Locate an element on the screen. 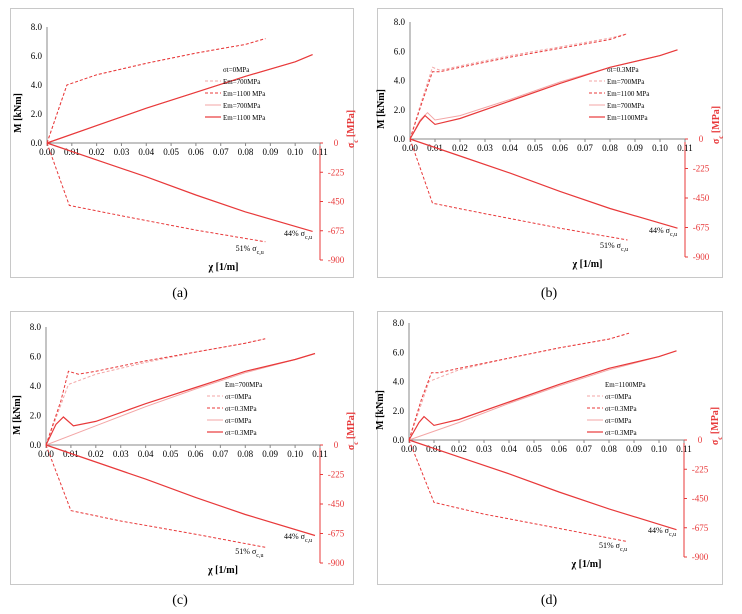 This screenshot has height=614, width=742. legend-entry: Em=1100MPa is located at coordinates (628, 118).